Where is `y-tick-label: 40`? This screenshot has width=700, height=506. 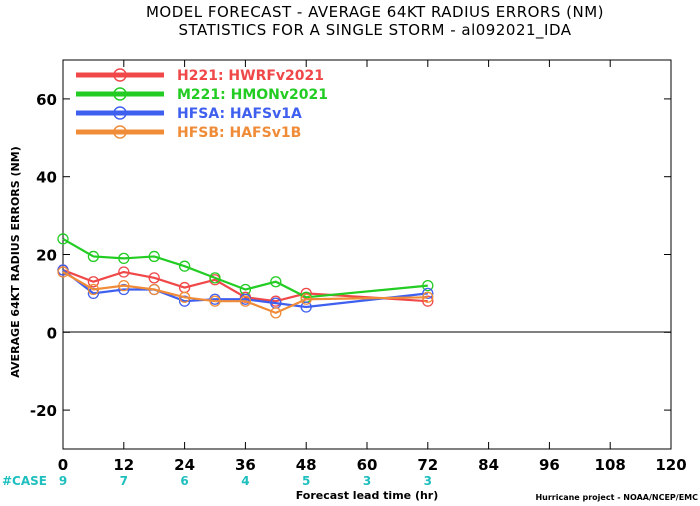
y-tick-label: 40 is located at coordinates (46, 178).